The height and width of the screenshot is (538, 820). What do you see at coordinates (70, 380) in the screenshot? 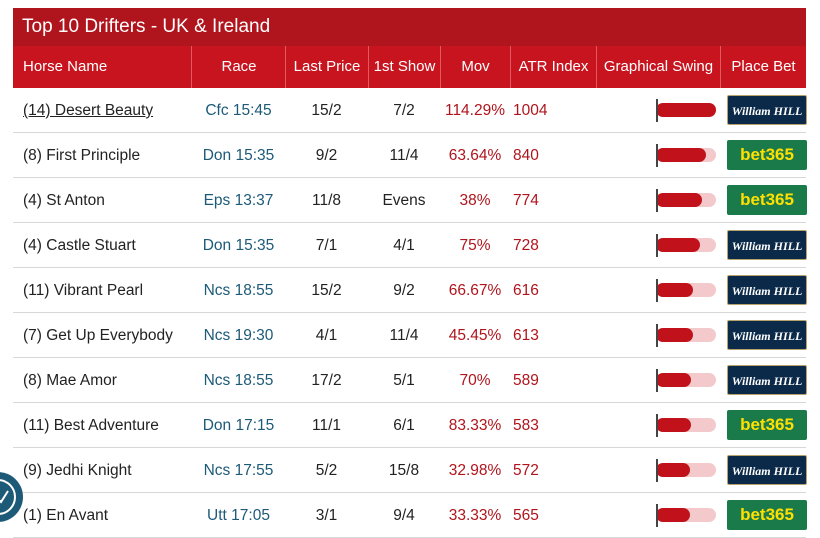
I see `horse-cell: (8) Mae Amor` at bounding box center [70, 380].